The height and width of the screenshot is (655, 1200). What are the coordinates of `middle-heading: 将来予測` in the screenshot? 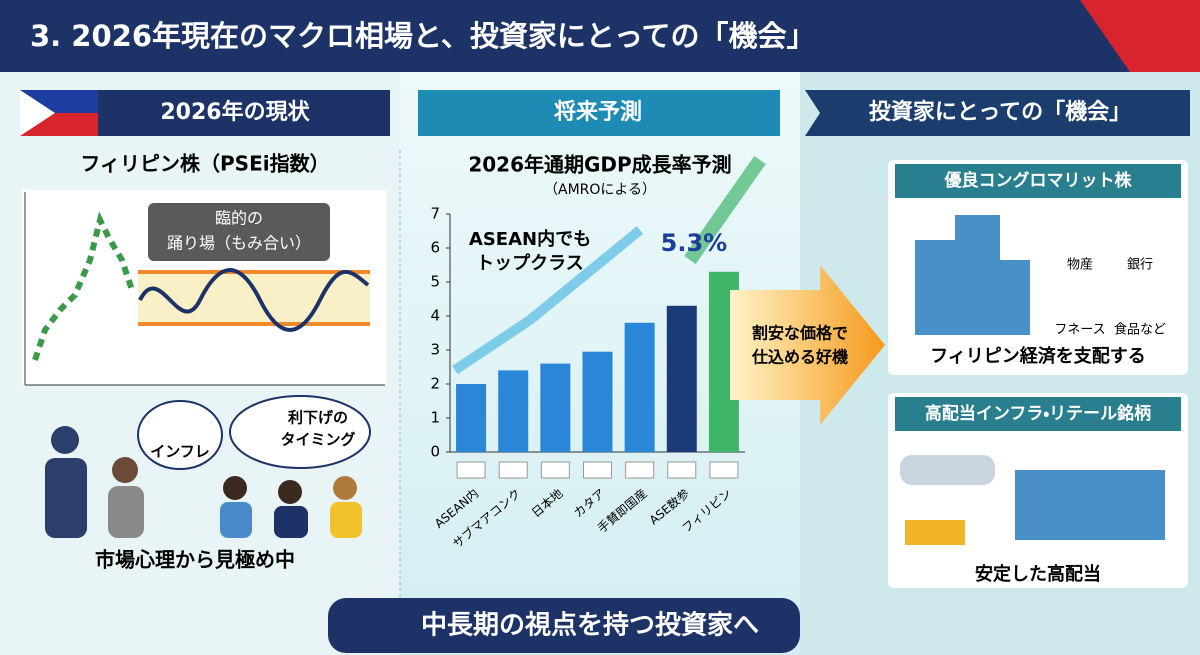 It's located at (598, 112).